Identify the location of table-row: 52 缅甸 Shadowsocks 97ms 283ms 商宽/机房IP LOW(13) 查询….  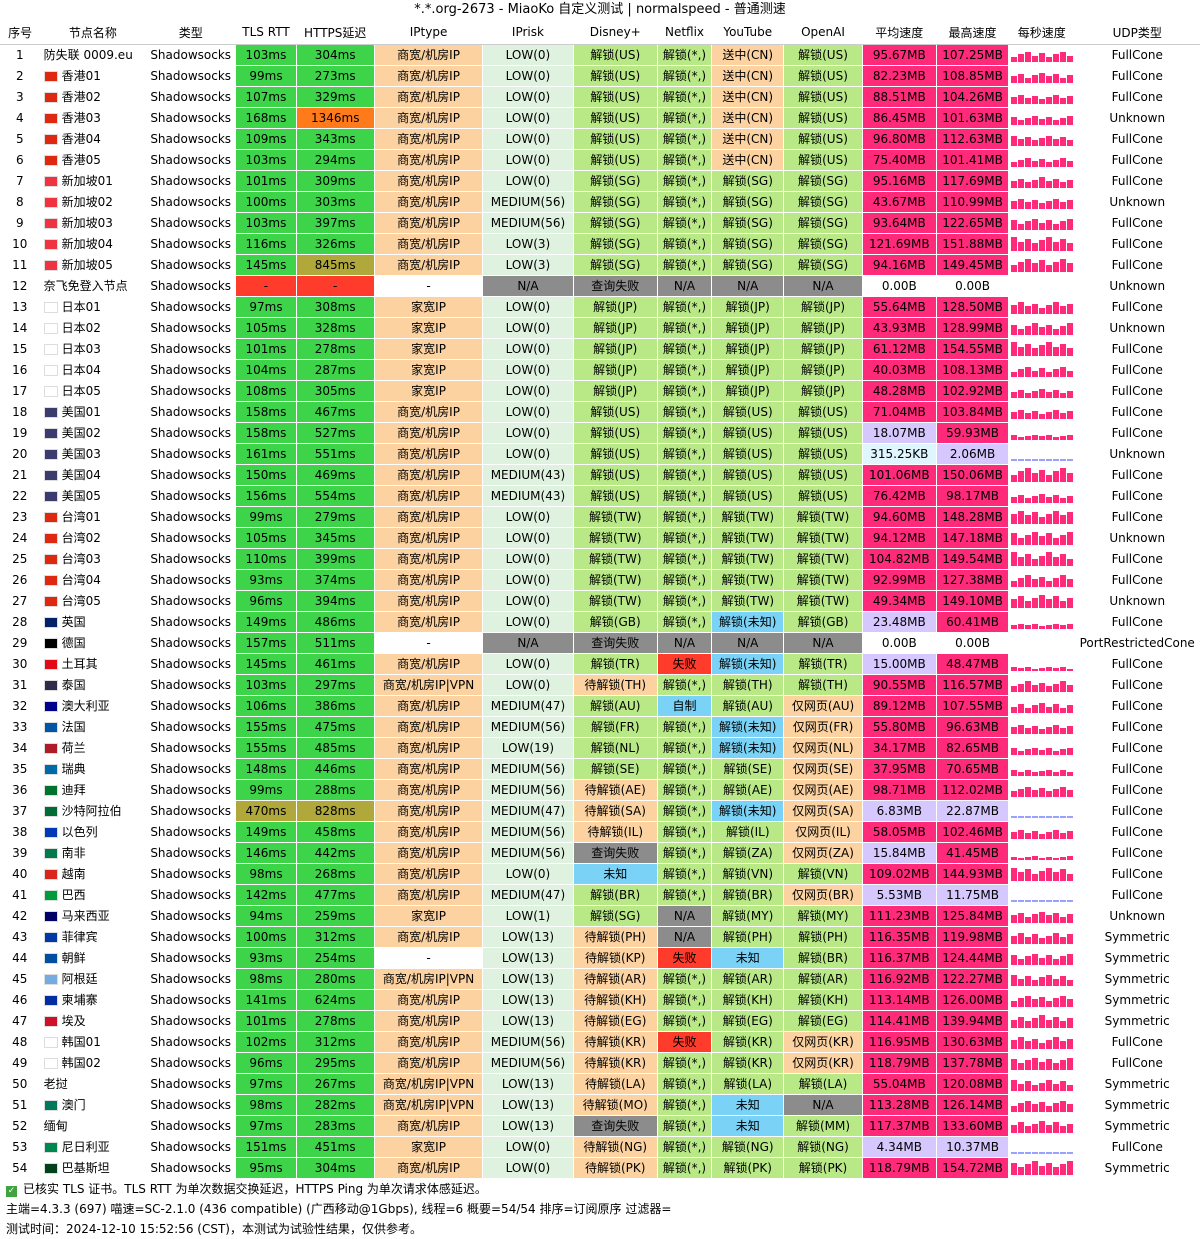
(600, 1126).